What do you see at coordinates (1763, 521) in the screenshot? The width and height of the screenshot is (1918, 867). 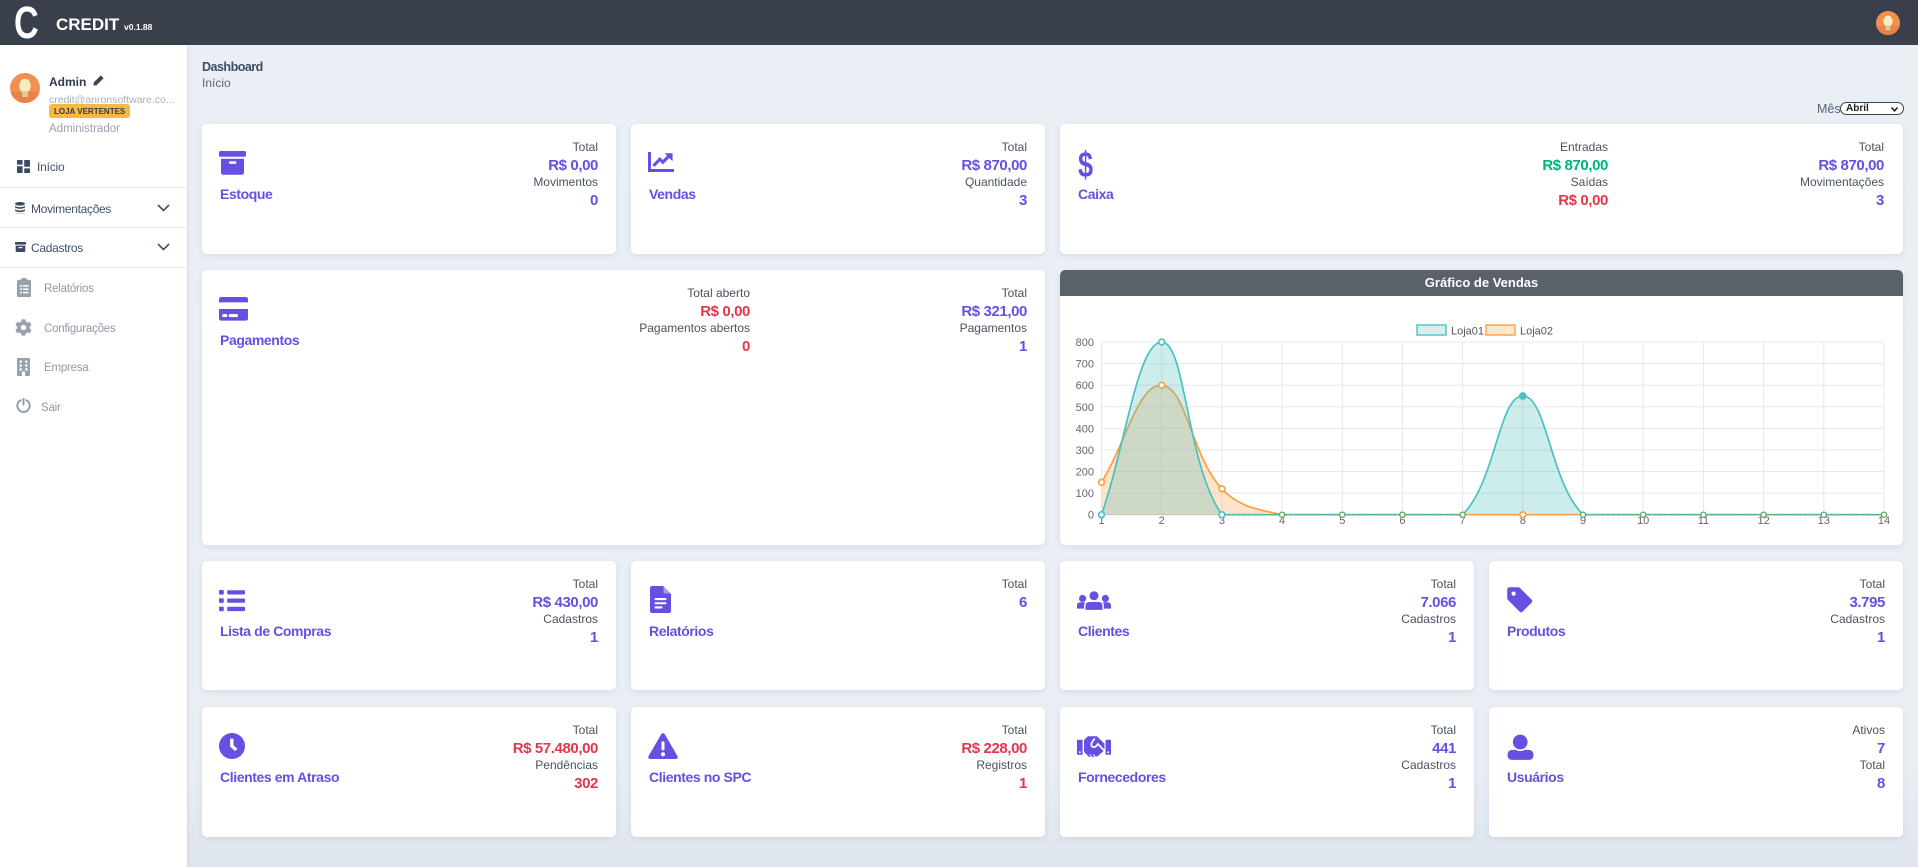 I see `svg-text: 12` at bounding box center [1763, 521].